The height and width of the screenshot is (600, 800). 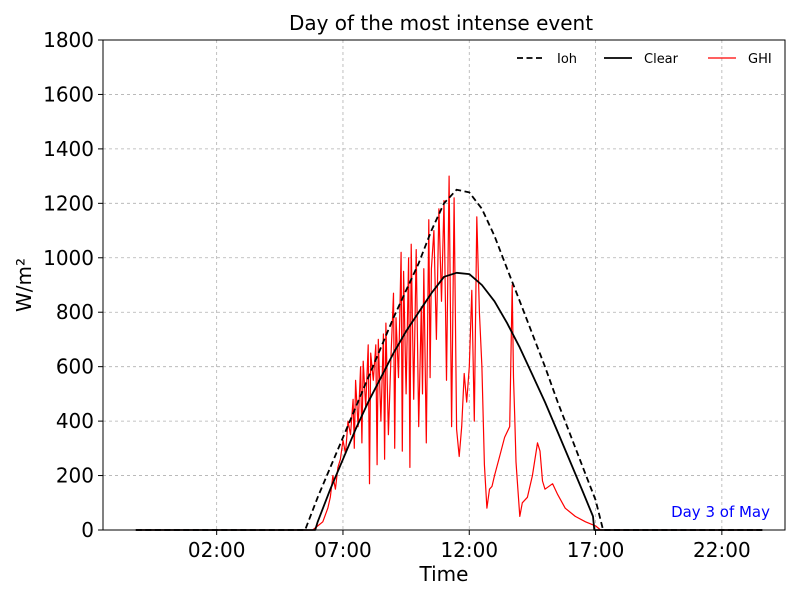 I want to click on legend-label-clear: Clear, so click(x=661, y=59).